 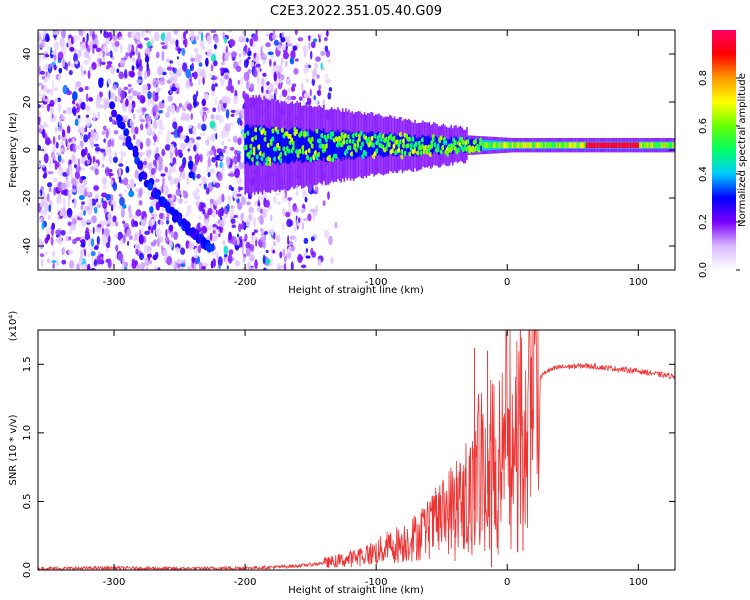 What do you see at coordinates (114, 582) in the screenshot?
I see `snr-x-tick-label: -300` at bounding box center [114, 582].